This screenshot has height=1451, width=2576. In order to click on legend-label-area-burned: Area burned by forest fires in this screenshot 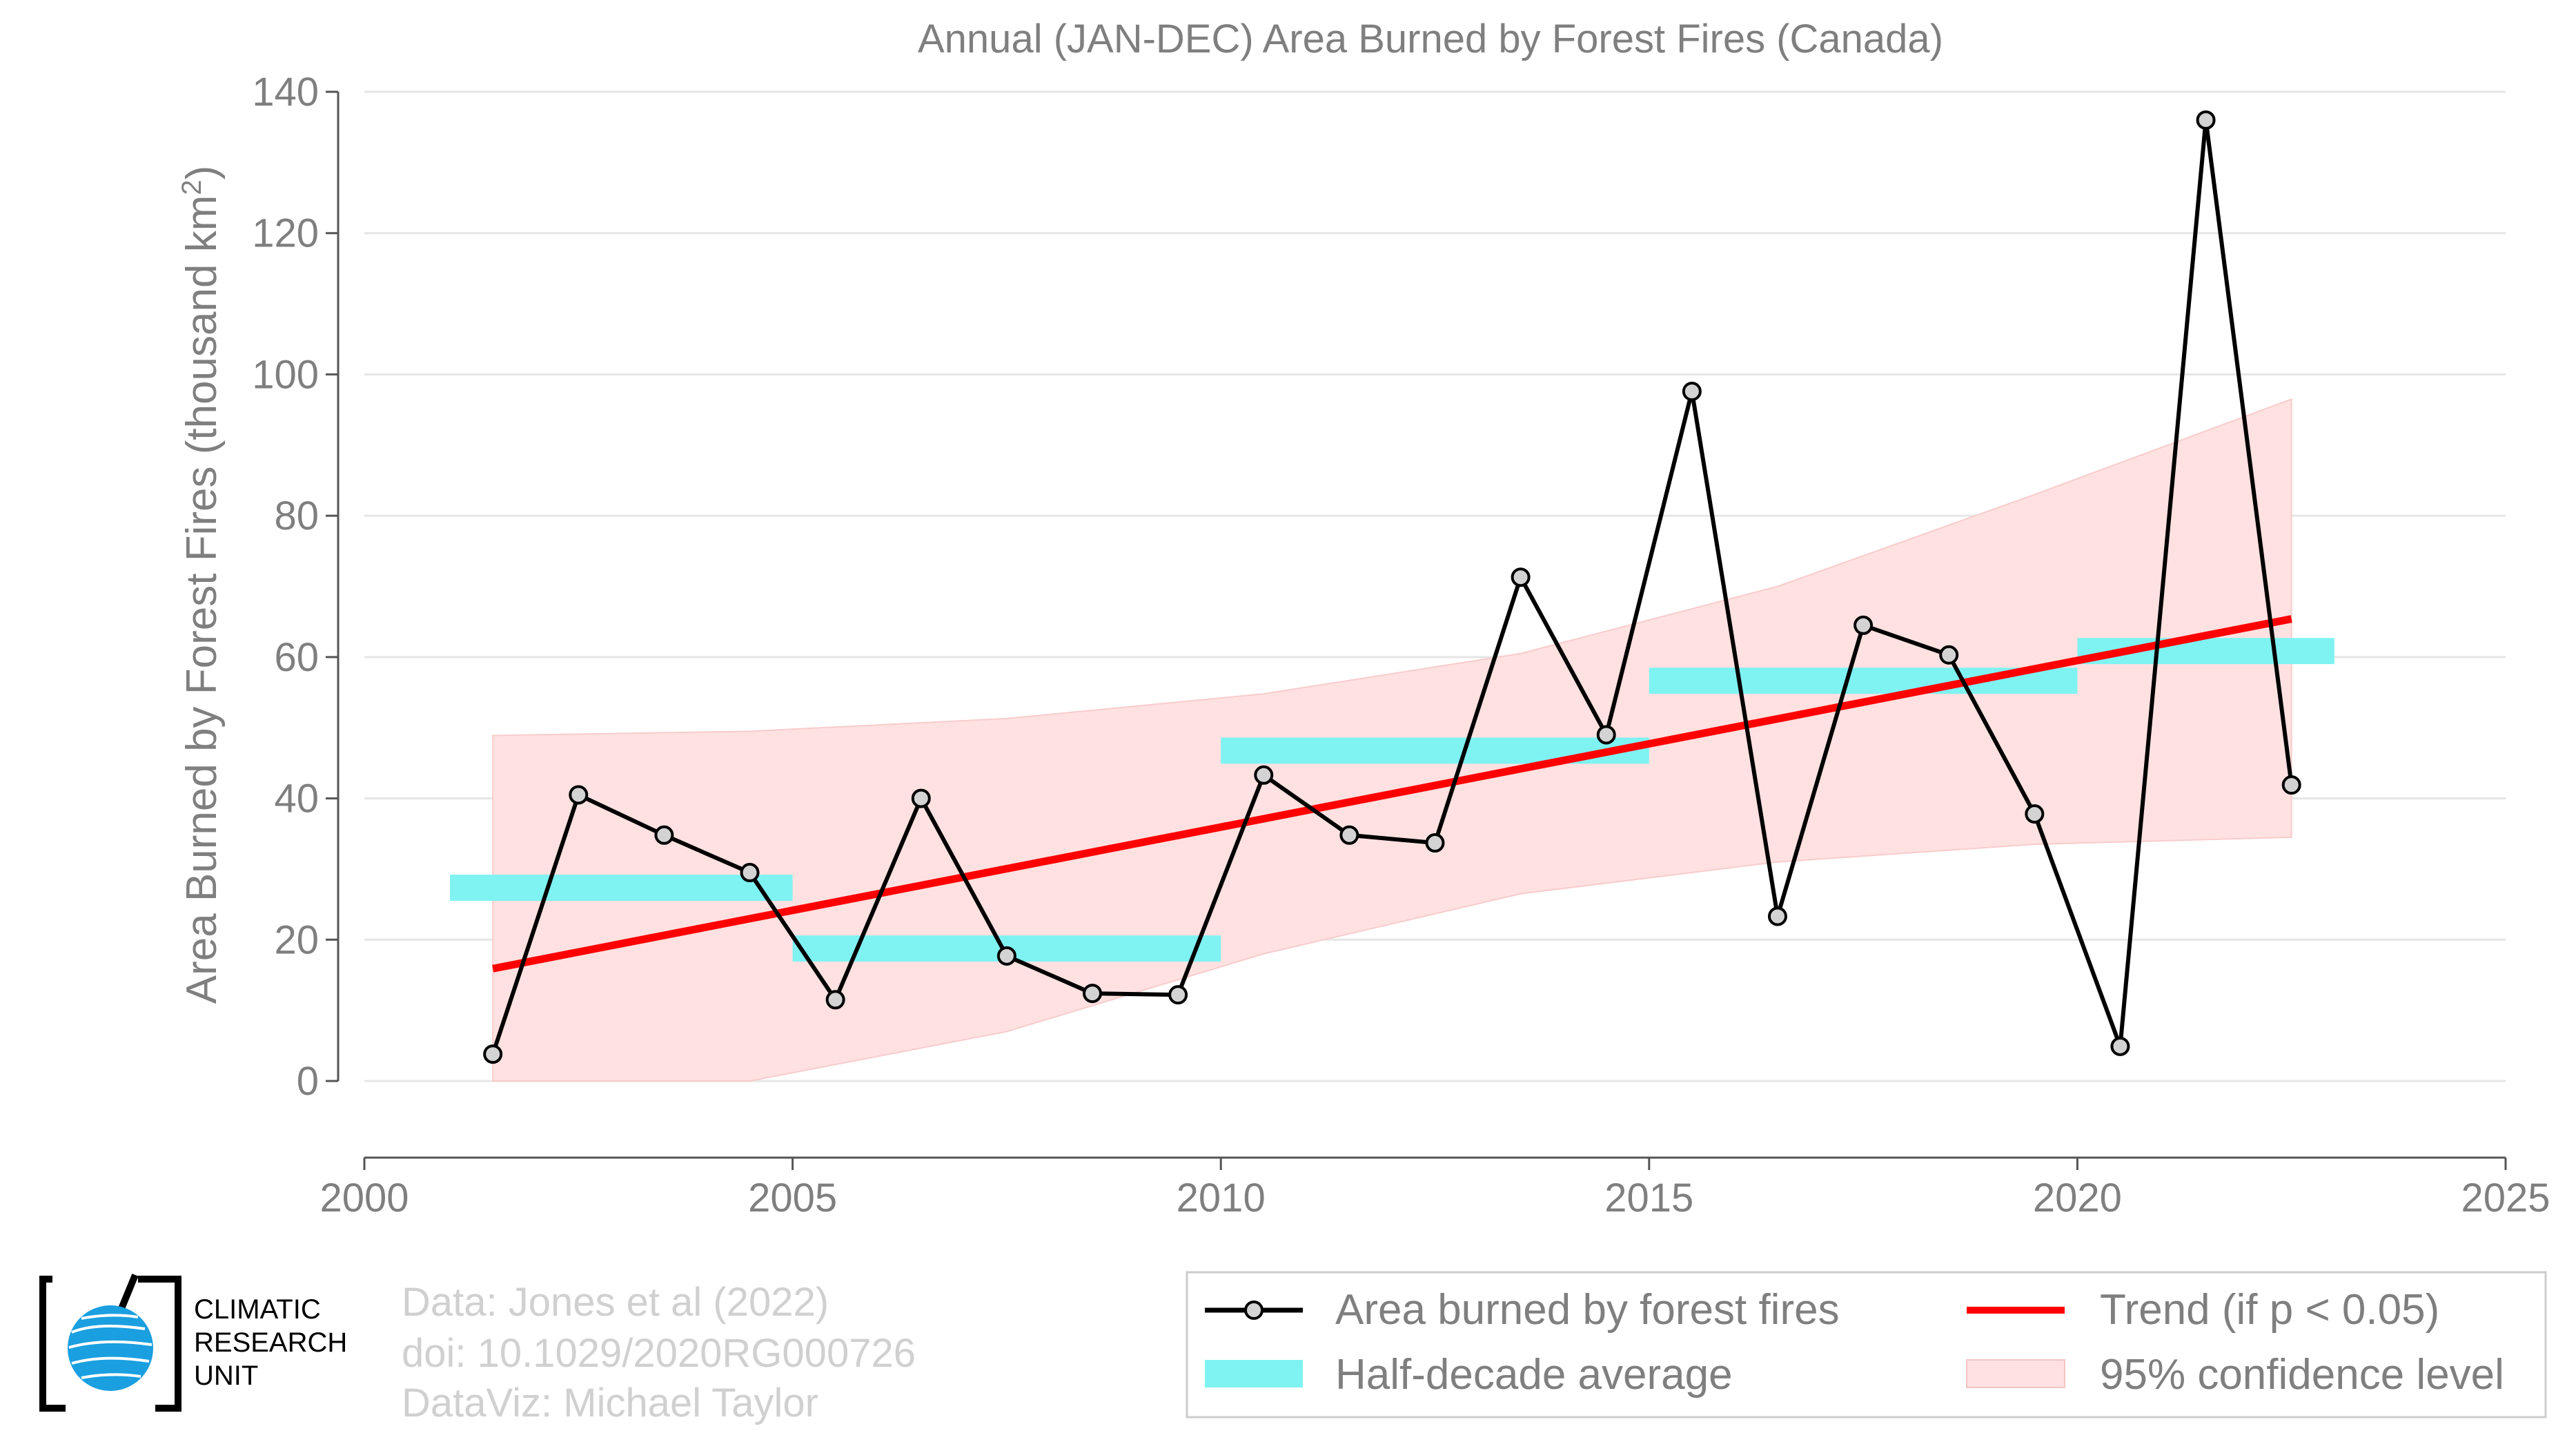, I will do `click(1587, 1310)`.